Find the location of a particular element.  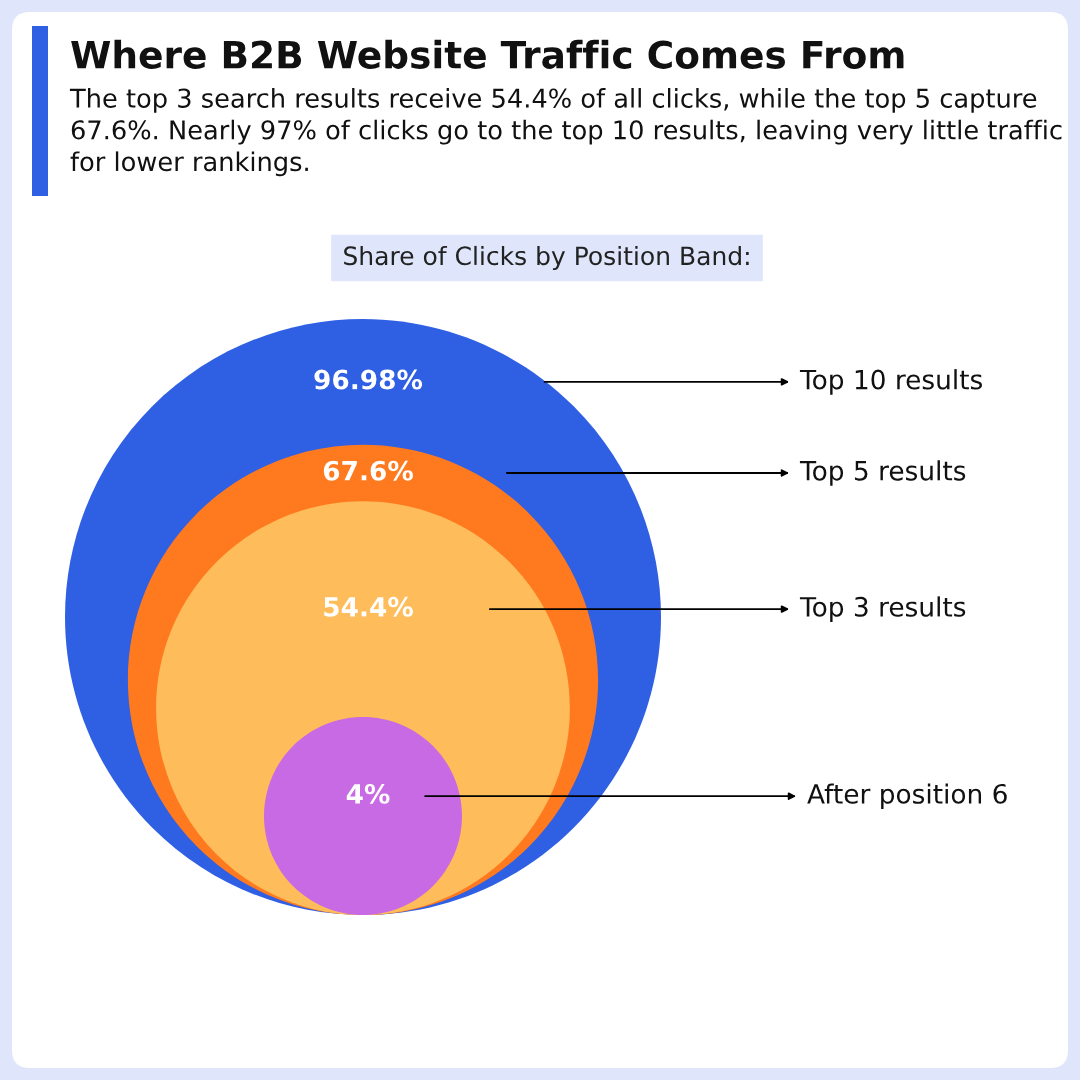

category-label: Top 5 results is located at coordinates (882, 473).